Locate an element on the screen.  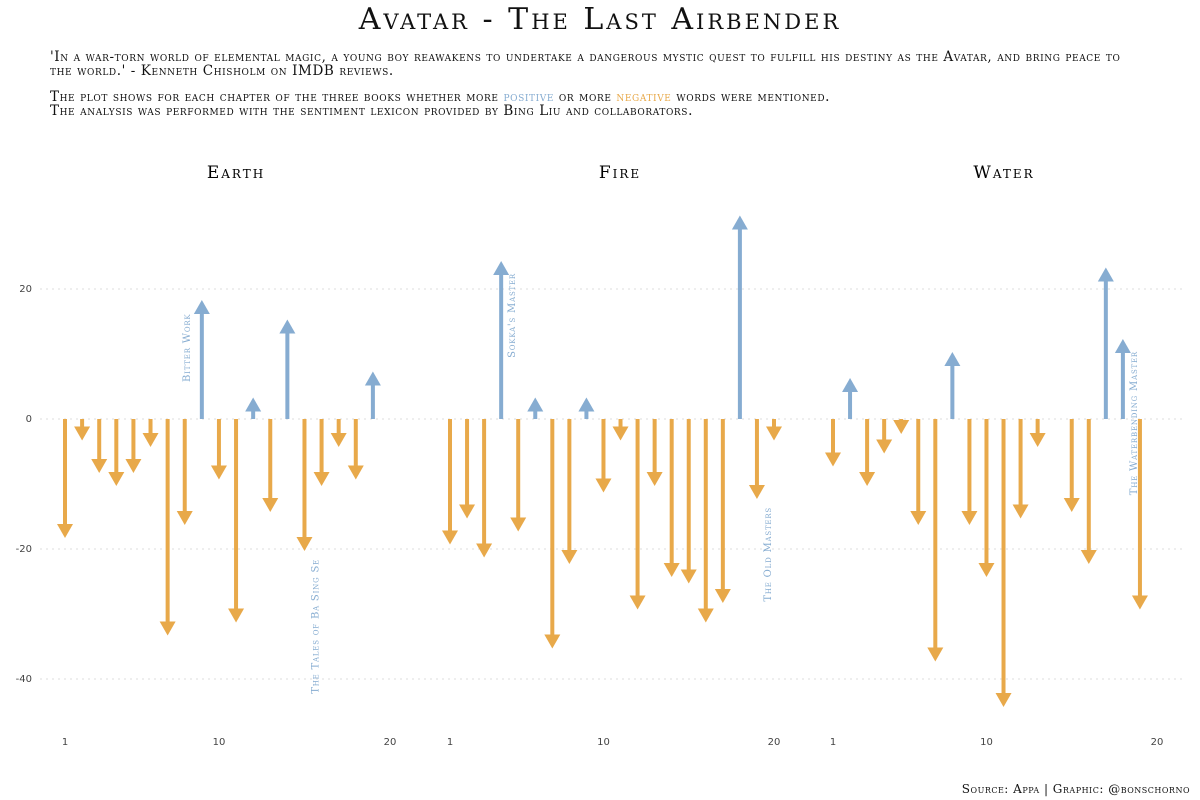
x-tick-label: 10 is located at coordinates (986, 742).